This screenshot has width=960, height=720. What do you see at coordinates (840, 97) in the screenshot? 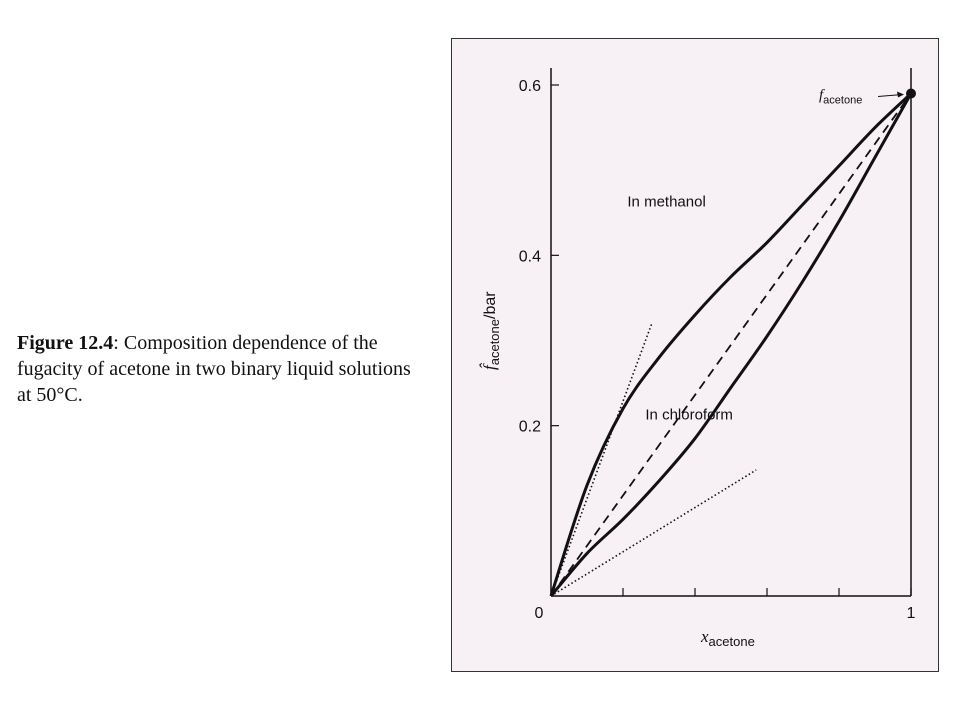
I see `annotation-f-acetone: facetone` at bounding box center [840, 97].